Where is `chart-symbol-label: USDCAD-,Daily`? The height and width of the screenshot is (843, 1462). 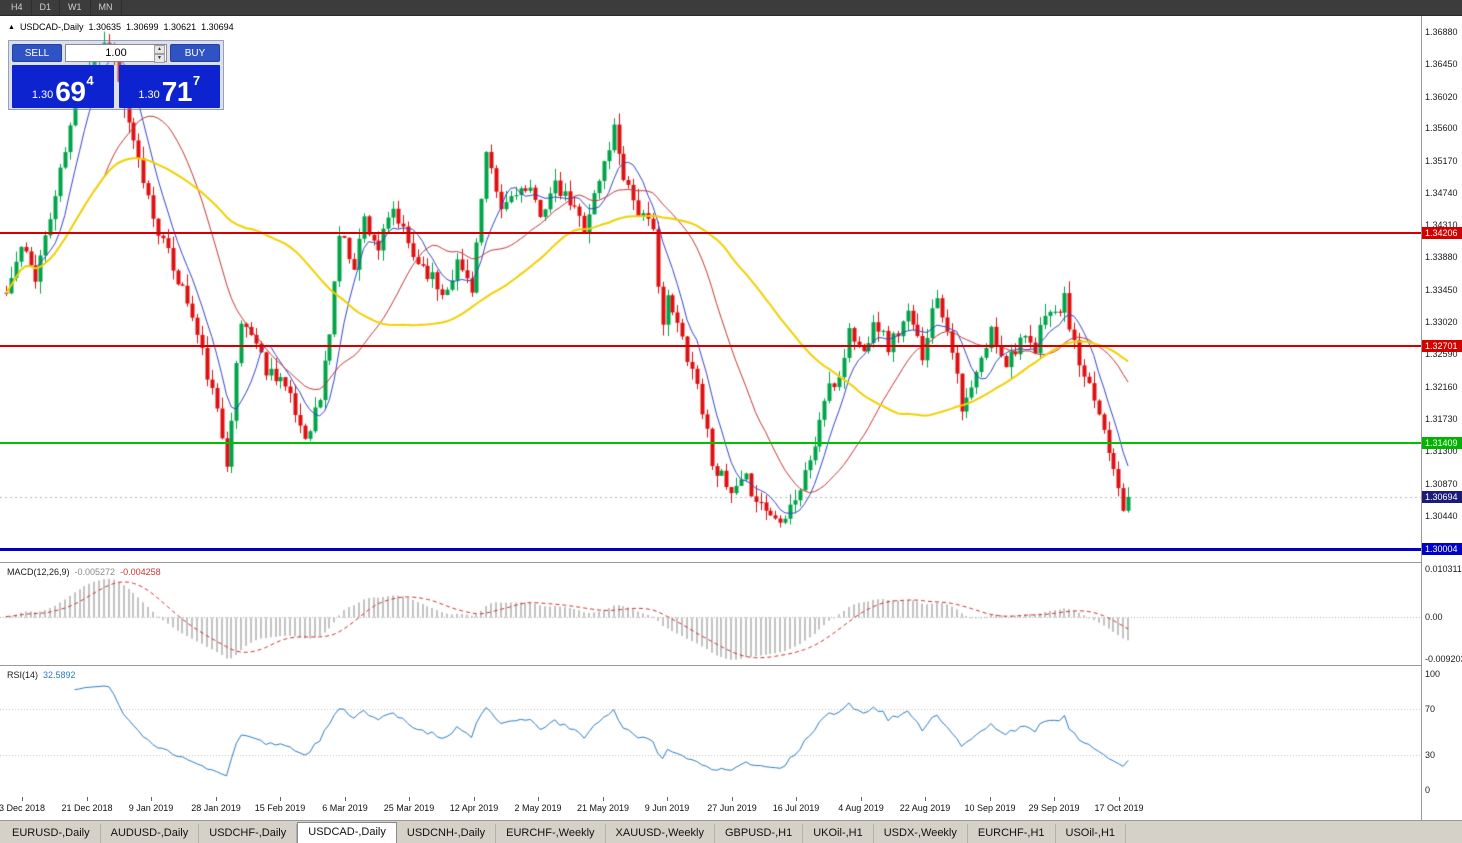
chart-symbol-label: USDCAD-,Daily is located at coordinates (51, 27).